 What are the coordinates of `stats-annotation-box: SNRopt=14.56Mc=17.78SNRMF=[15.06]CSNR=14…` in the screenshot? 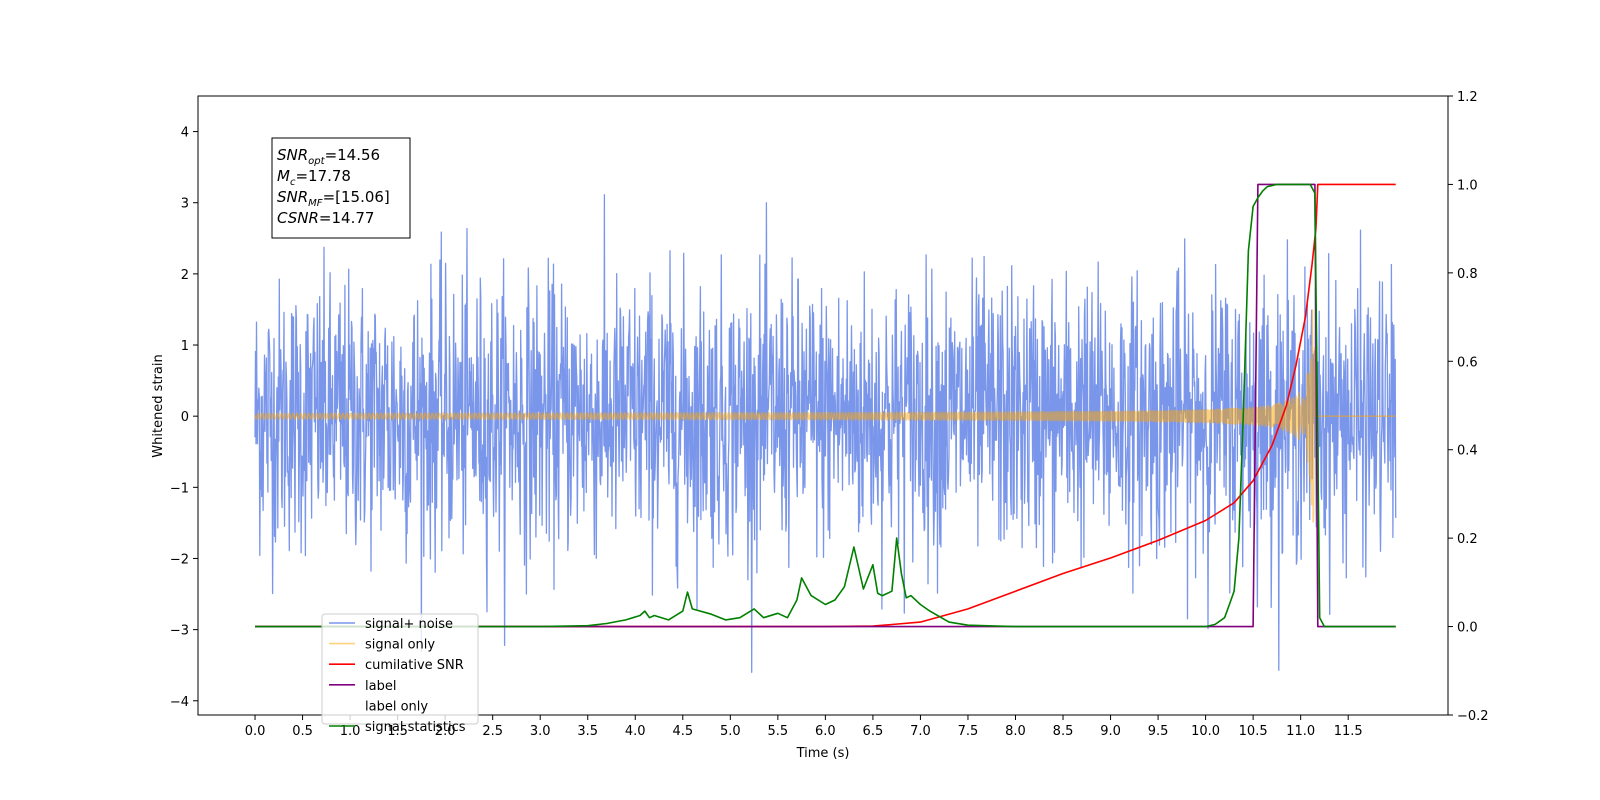 It's located at (341, 188).